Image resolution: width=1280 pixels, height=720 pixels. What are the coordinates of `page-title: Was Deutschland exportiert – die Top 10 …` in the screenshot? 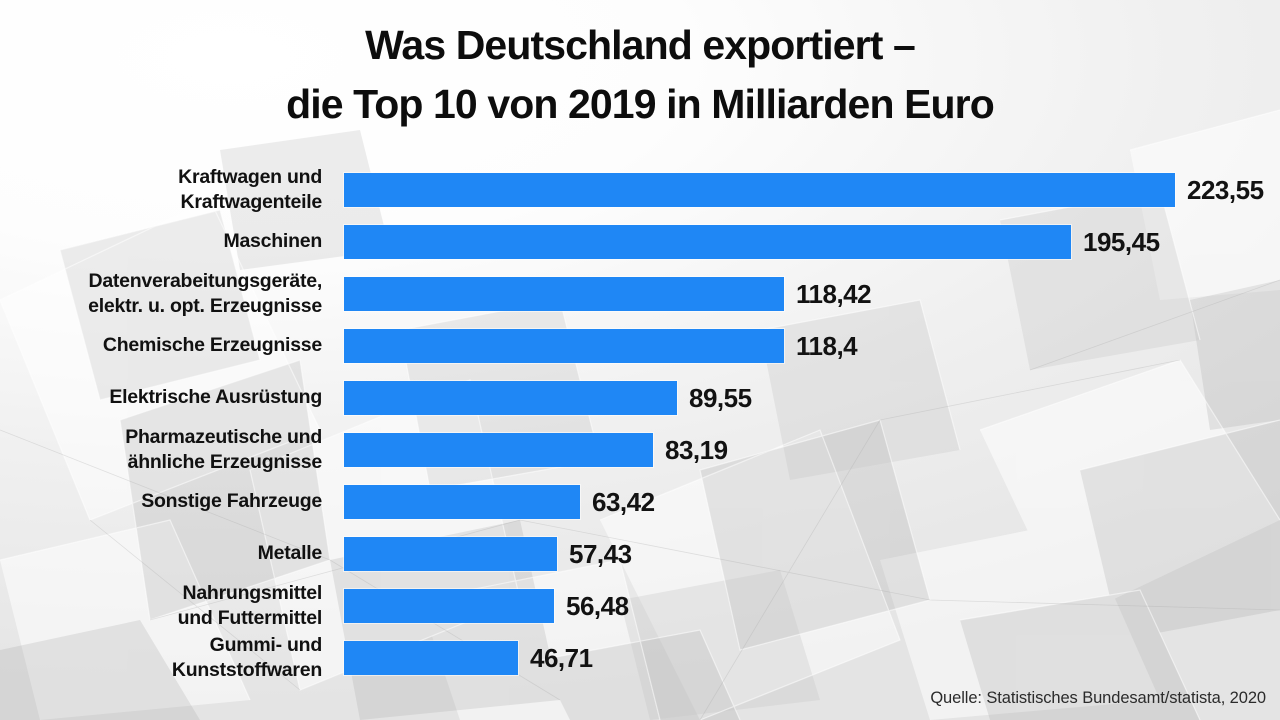 It's located at (640, 74).